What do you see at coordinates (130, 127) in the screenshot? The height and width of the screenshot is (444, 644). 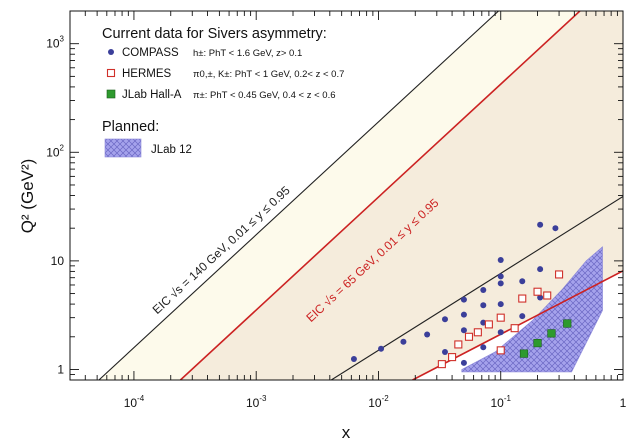 I see `legend-title-planned: Planned:` at bounding box center [130, 127].